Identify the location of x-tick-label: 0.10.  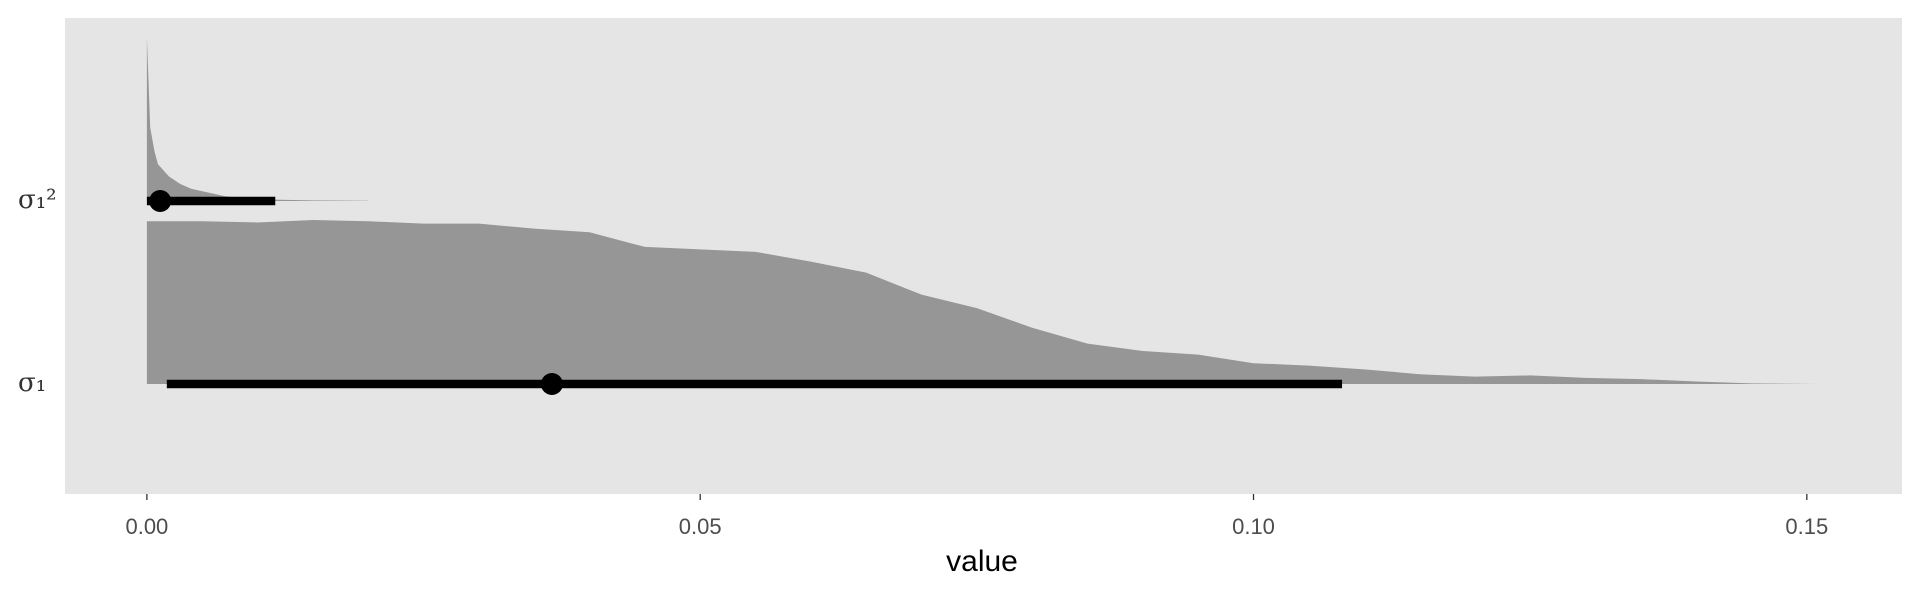
(1253, 526).